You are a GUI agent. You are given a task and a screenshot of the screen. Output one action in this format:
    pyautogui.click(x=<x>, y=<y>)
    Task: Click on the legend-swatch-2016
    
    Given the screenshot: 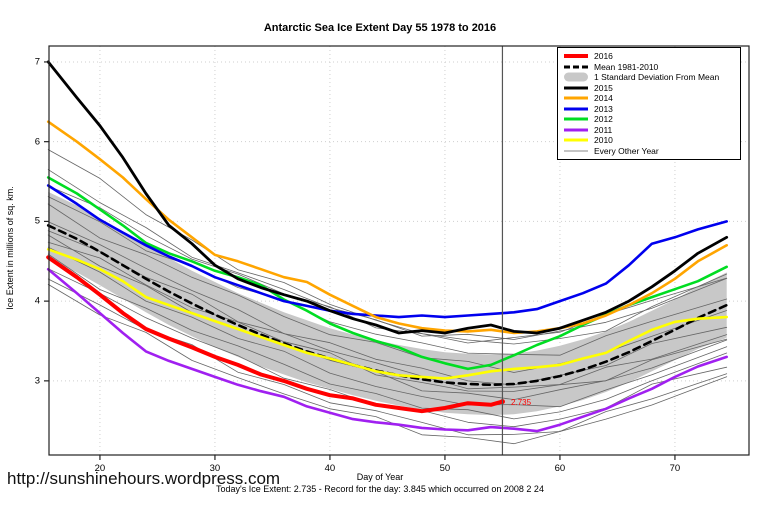 What is the action you would take?
    pyautogui.click(x=576, y=56)
    